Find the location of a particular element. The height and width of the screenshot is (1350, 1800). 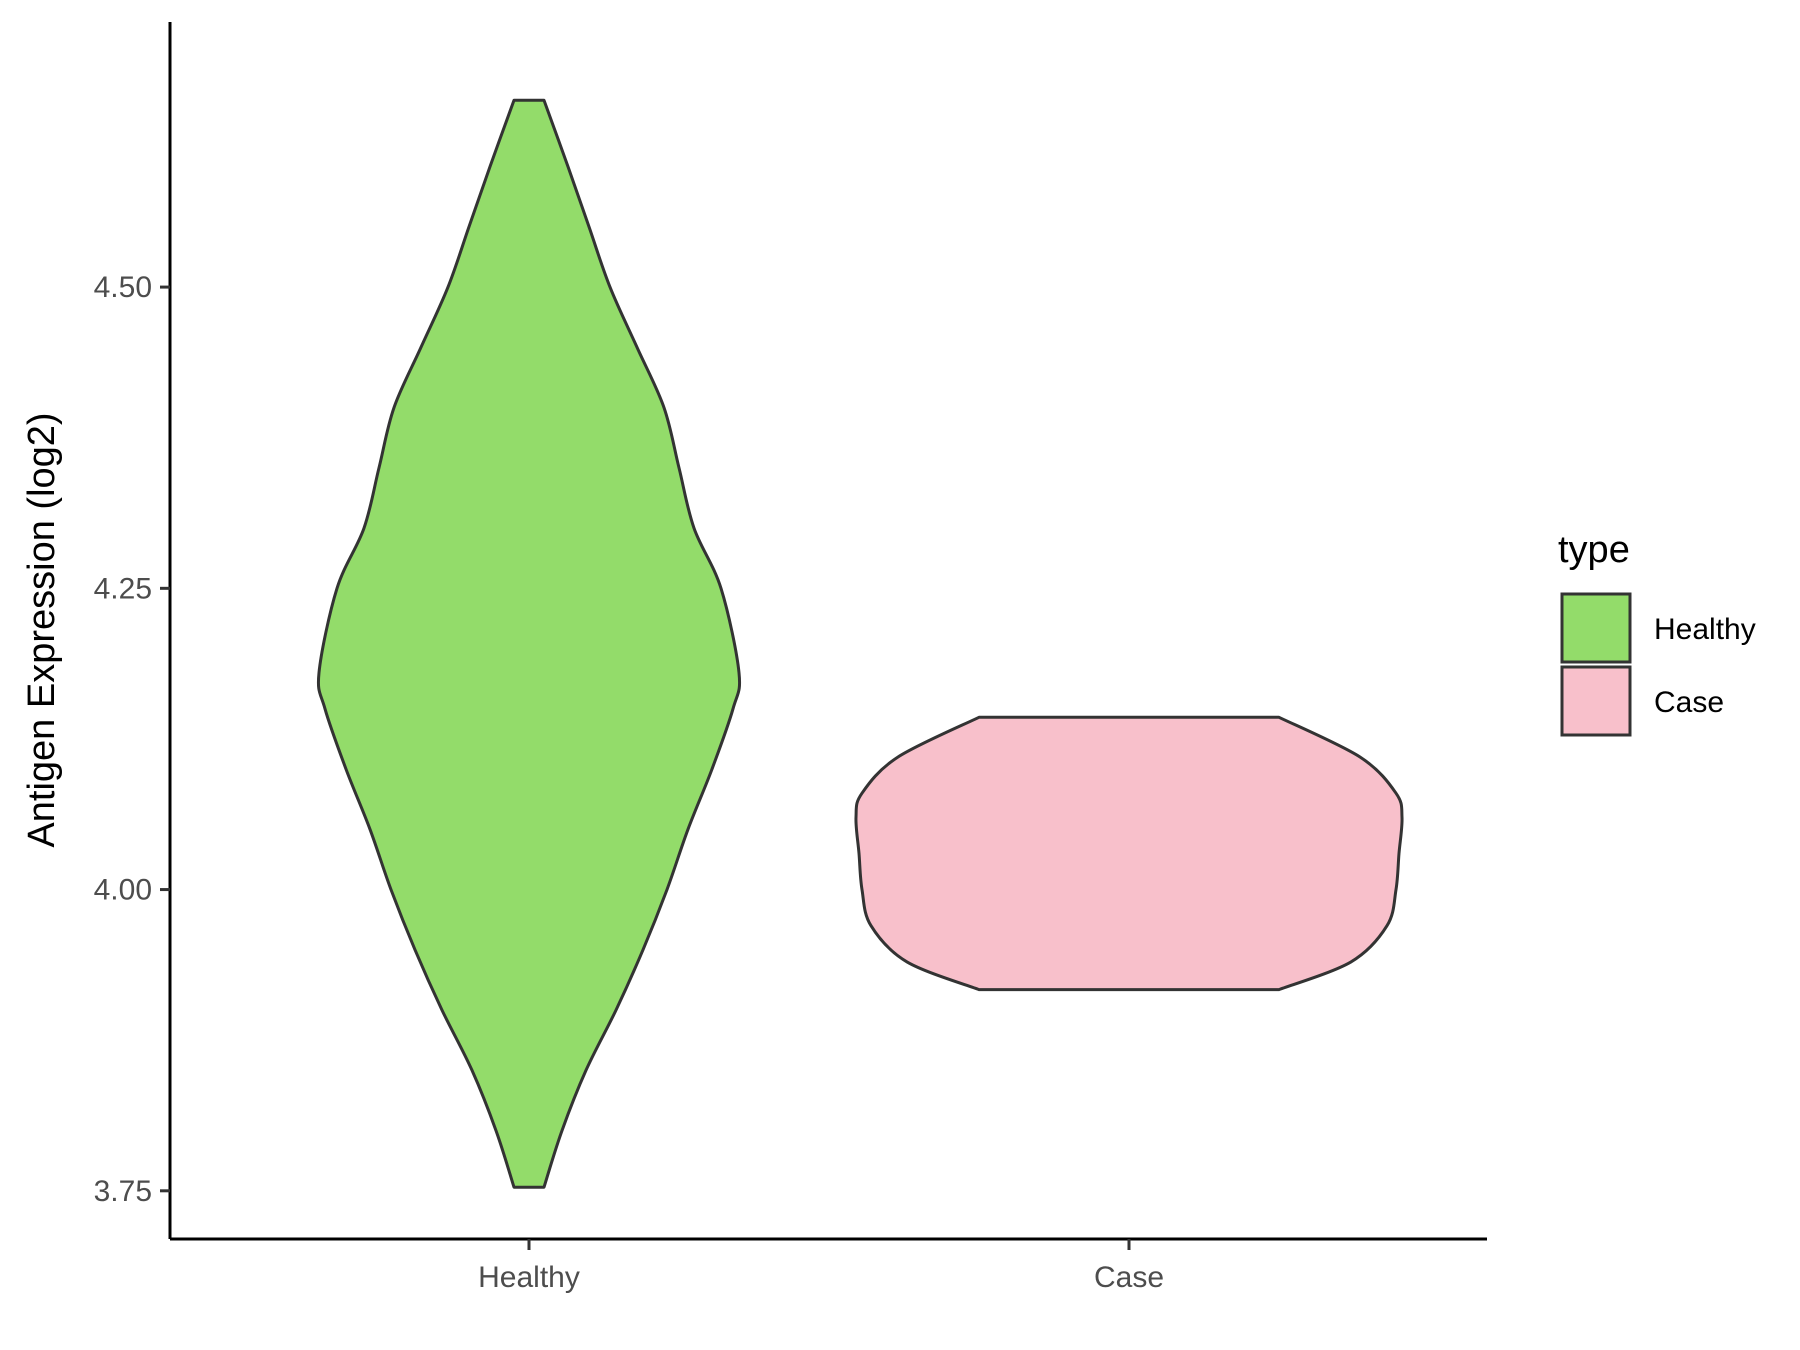

legend: type Healthy Case is located at coordinates (1657, 633).